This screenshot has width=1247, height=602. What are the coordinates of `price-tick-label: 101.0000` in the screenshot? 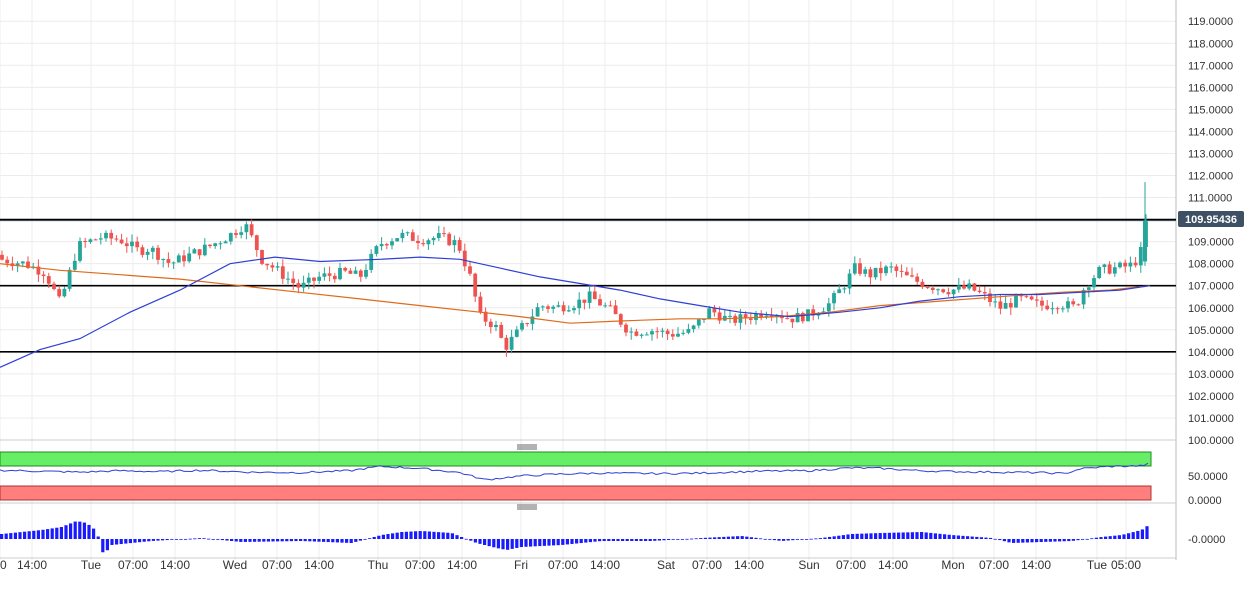 It's located at (1211, 419).